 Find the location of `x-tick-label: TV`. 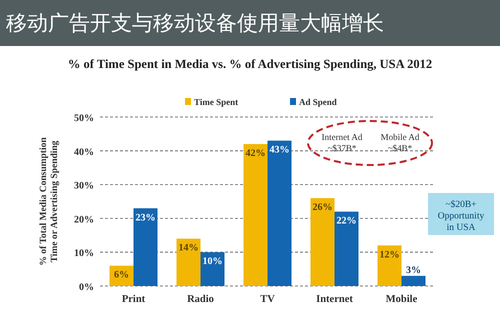

x-tick-label: TV is located at coordinates (268, 299).